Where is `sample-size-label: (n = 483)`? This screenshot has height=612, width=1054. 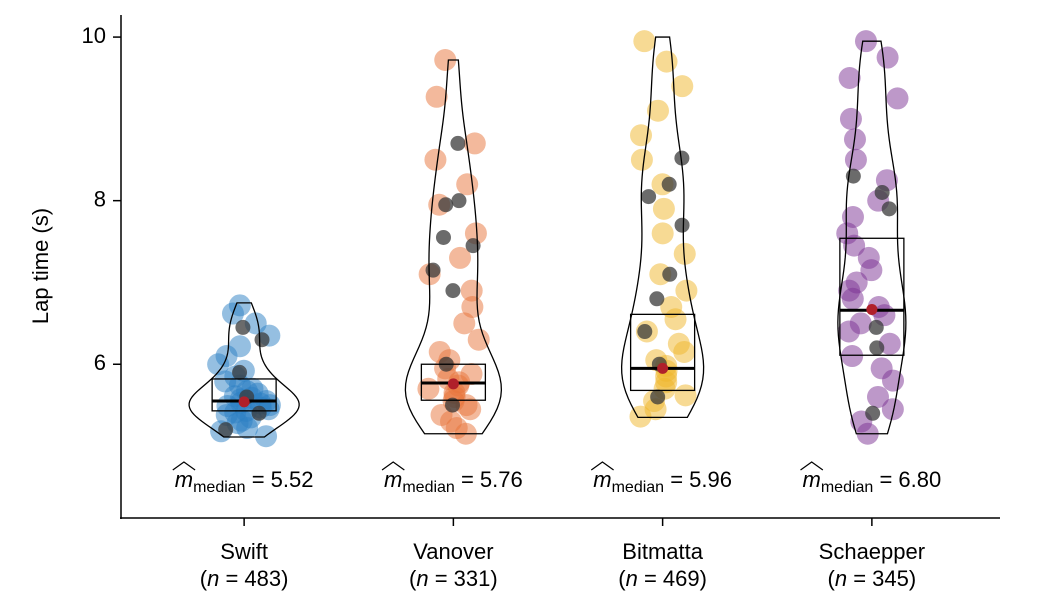 sample-size-label: (n = 483) is located at coordinates (244, 578).